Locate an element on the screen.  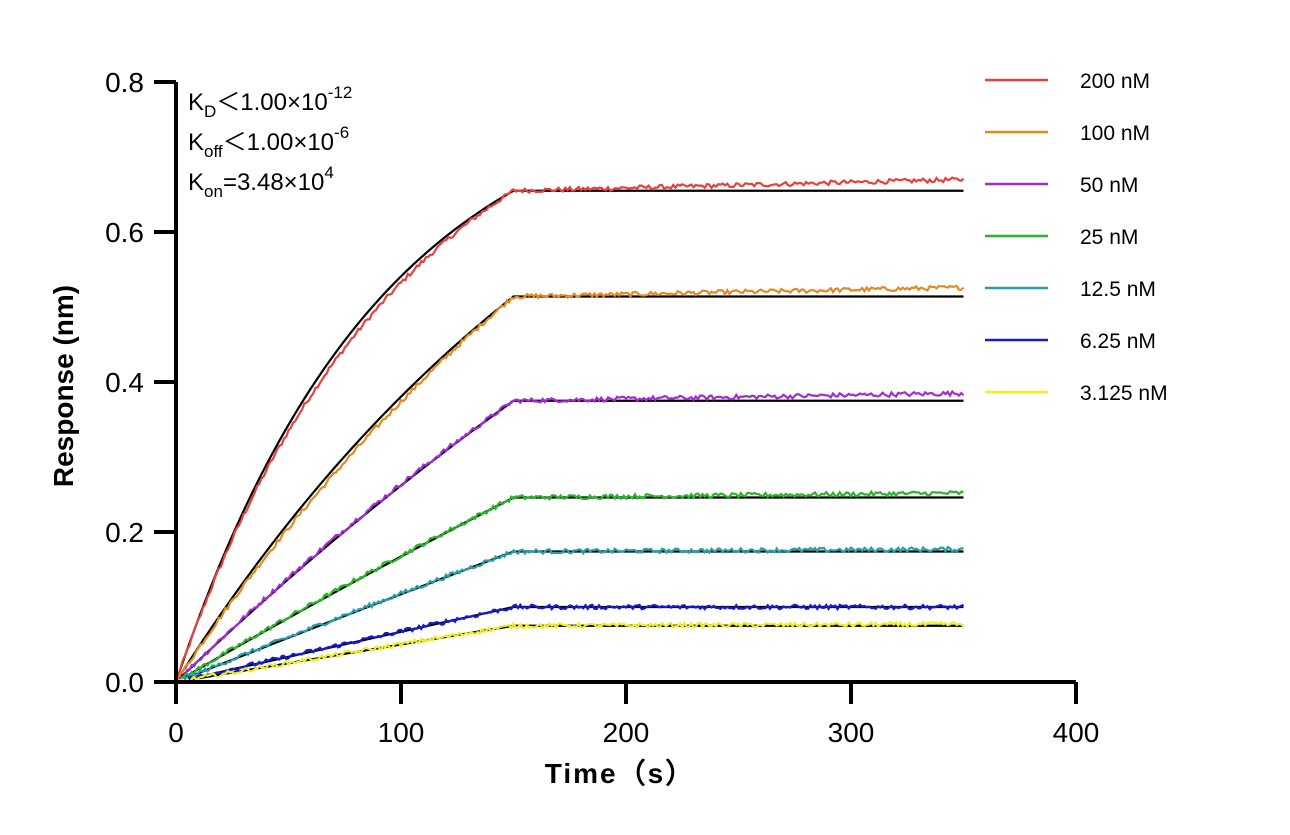
x-ticks: 0 100 200 300 400 is located at coordinates (633, 715).